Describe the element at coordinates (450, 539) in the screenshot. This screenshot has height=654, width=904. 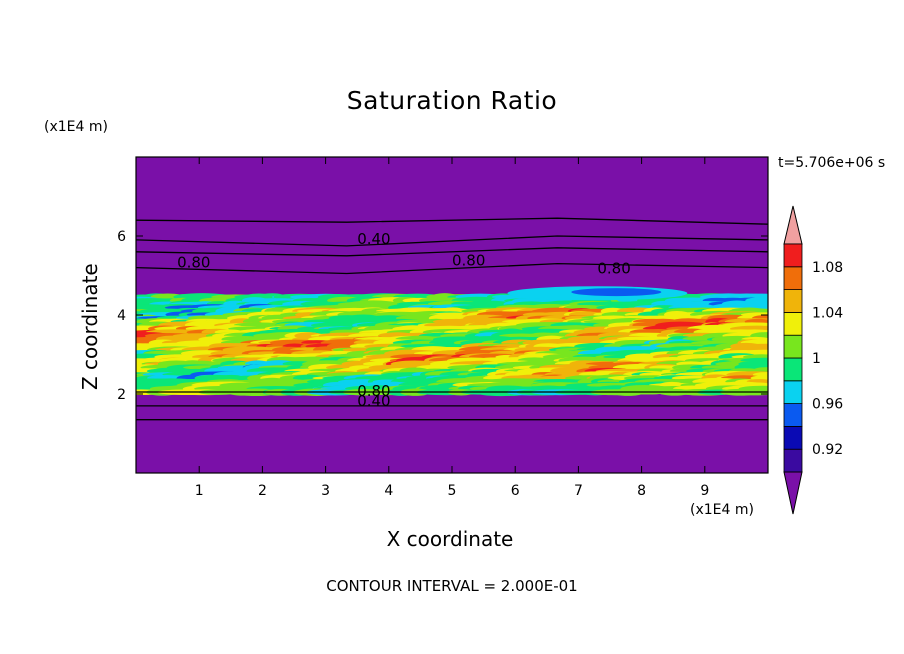
I see `x-axis-label: X coordinate` at that location.